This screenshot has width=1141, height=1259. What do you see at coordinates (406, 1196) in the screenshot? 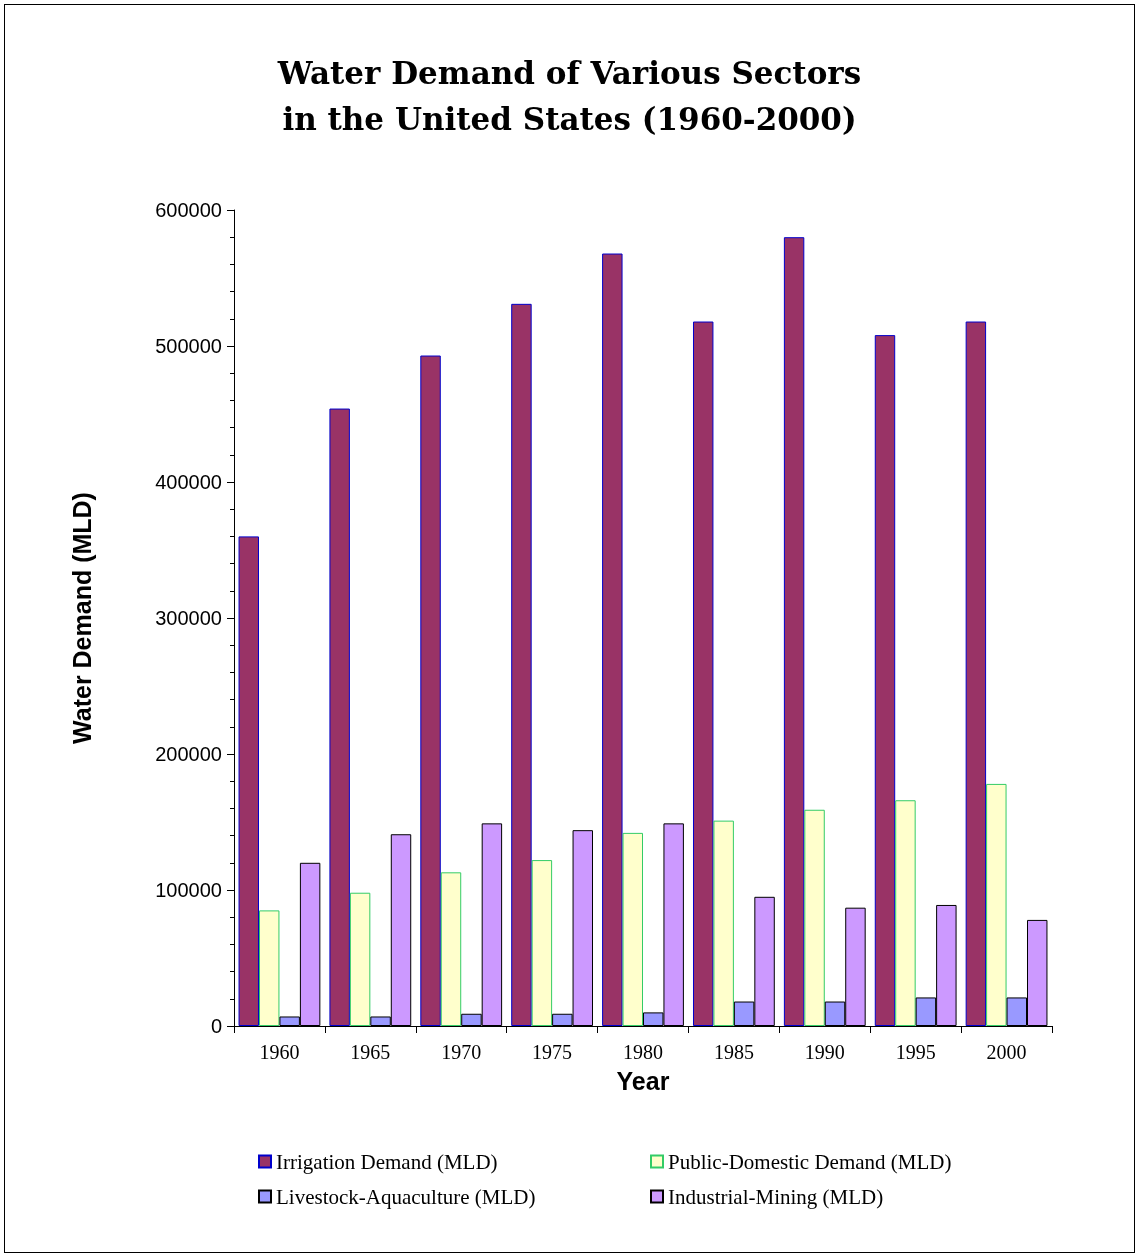
I see `legend-label: Livestock-Aquaculture (MLD)` at bounding box center [406, 1196].